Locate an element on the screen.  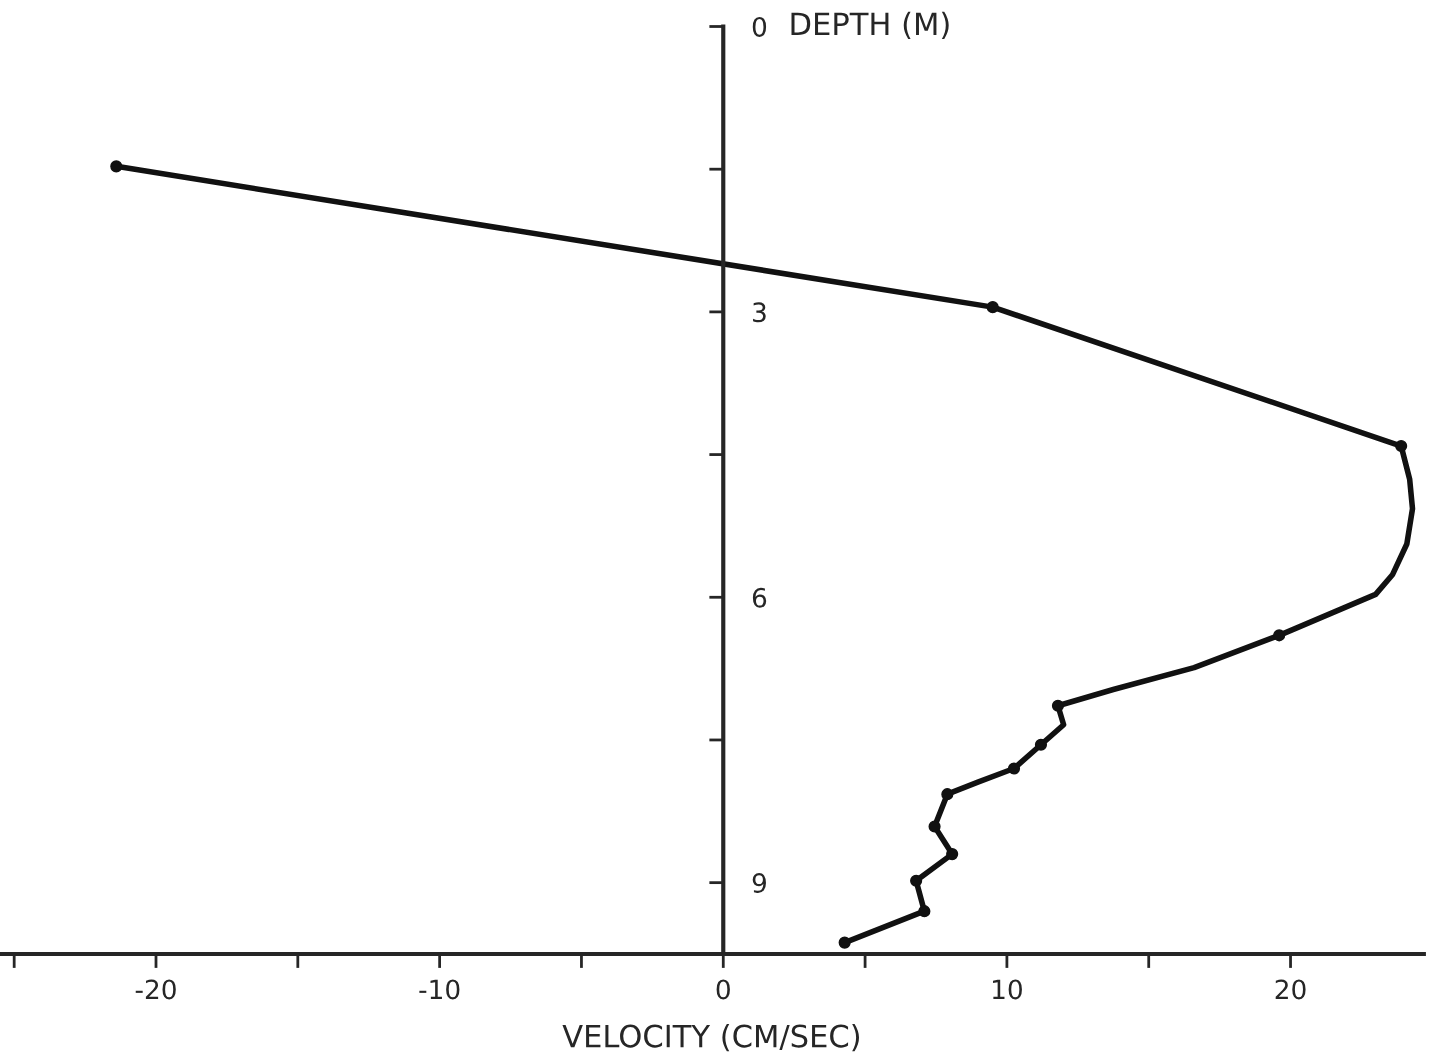
x-tick-label: -10 is located at coordinates (439, 989).